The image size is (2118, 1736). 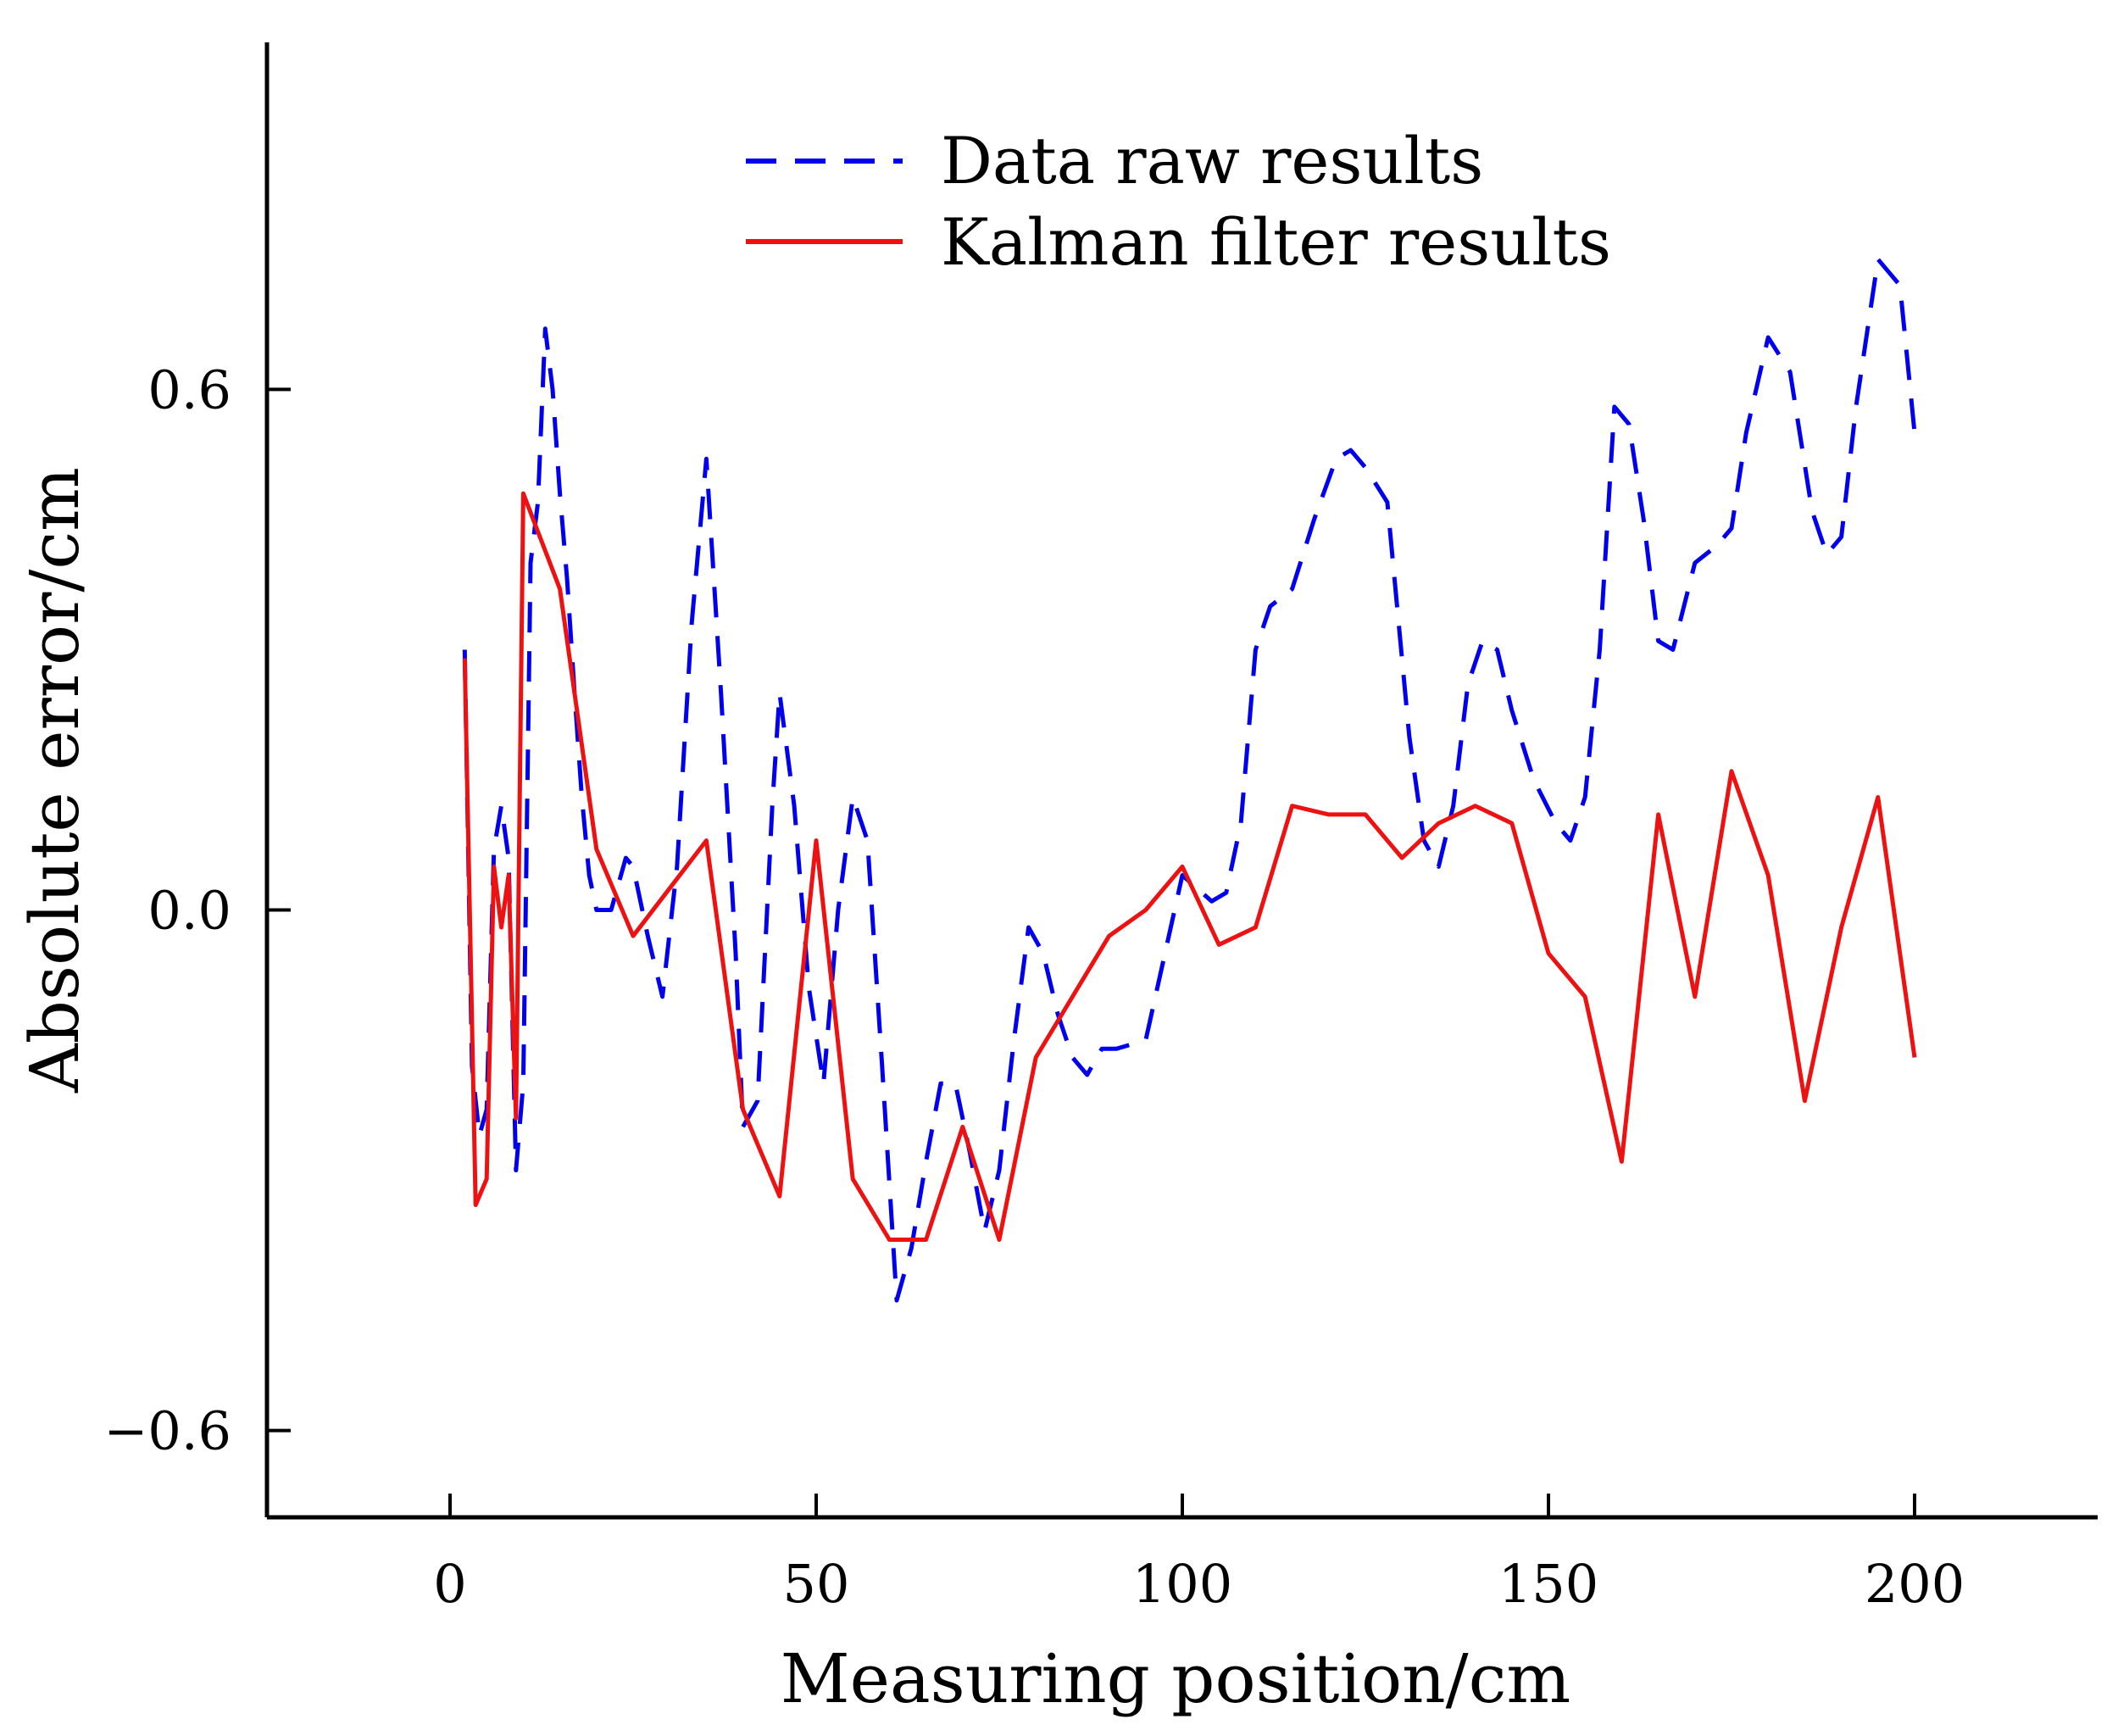 What do you see at coordinates (1276, 242) in the screenshot?
I see `legend-label-kalman: Kalman filter results` at bounding box center [1276, 242].